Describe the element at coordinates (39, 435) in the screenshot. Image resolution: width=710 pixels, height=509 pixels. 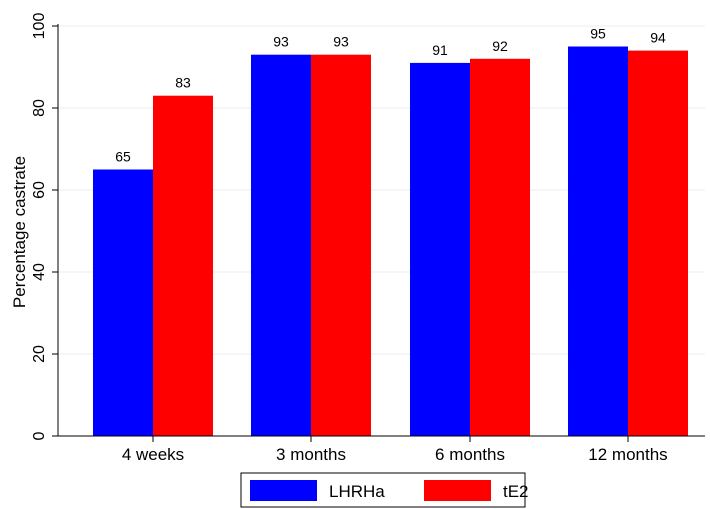
I see `y-tick-label: 0` at that location.